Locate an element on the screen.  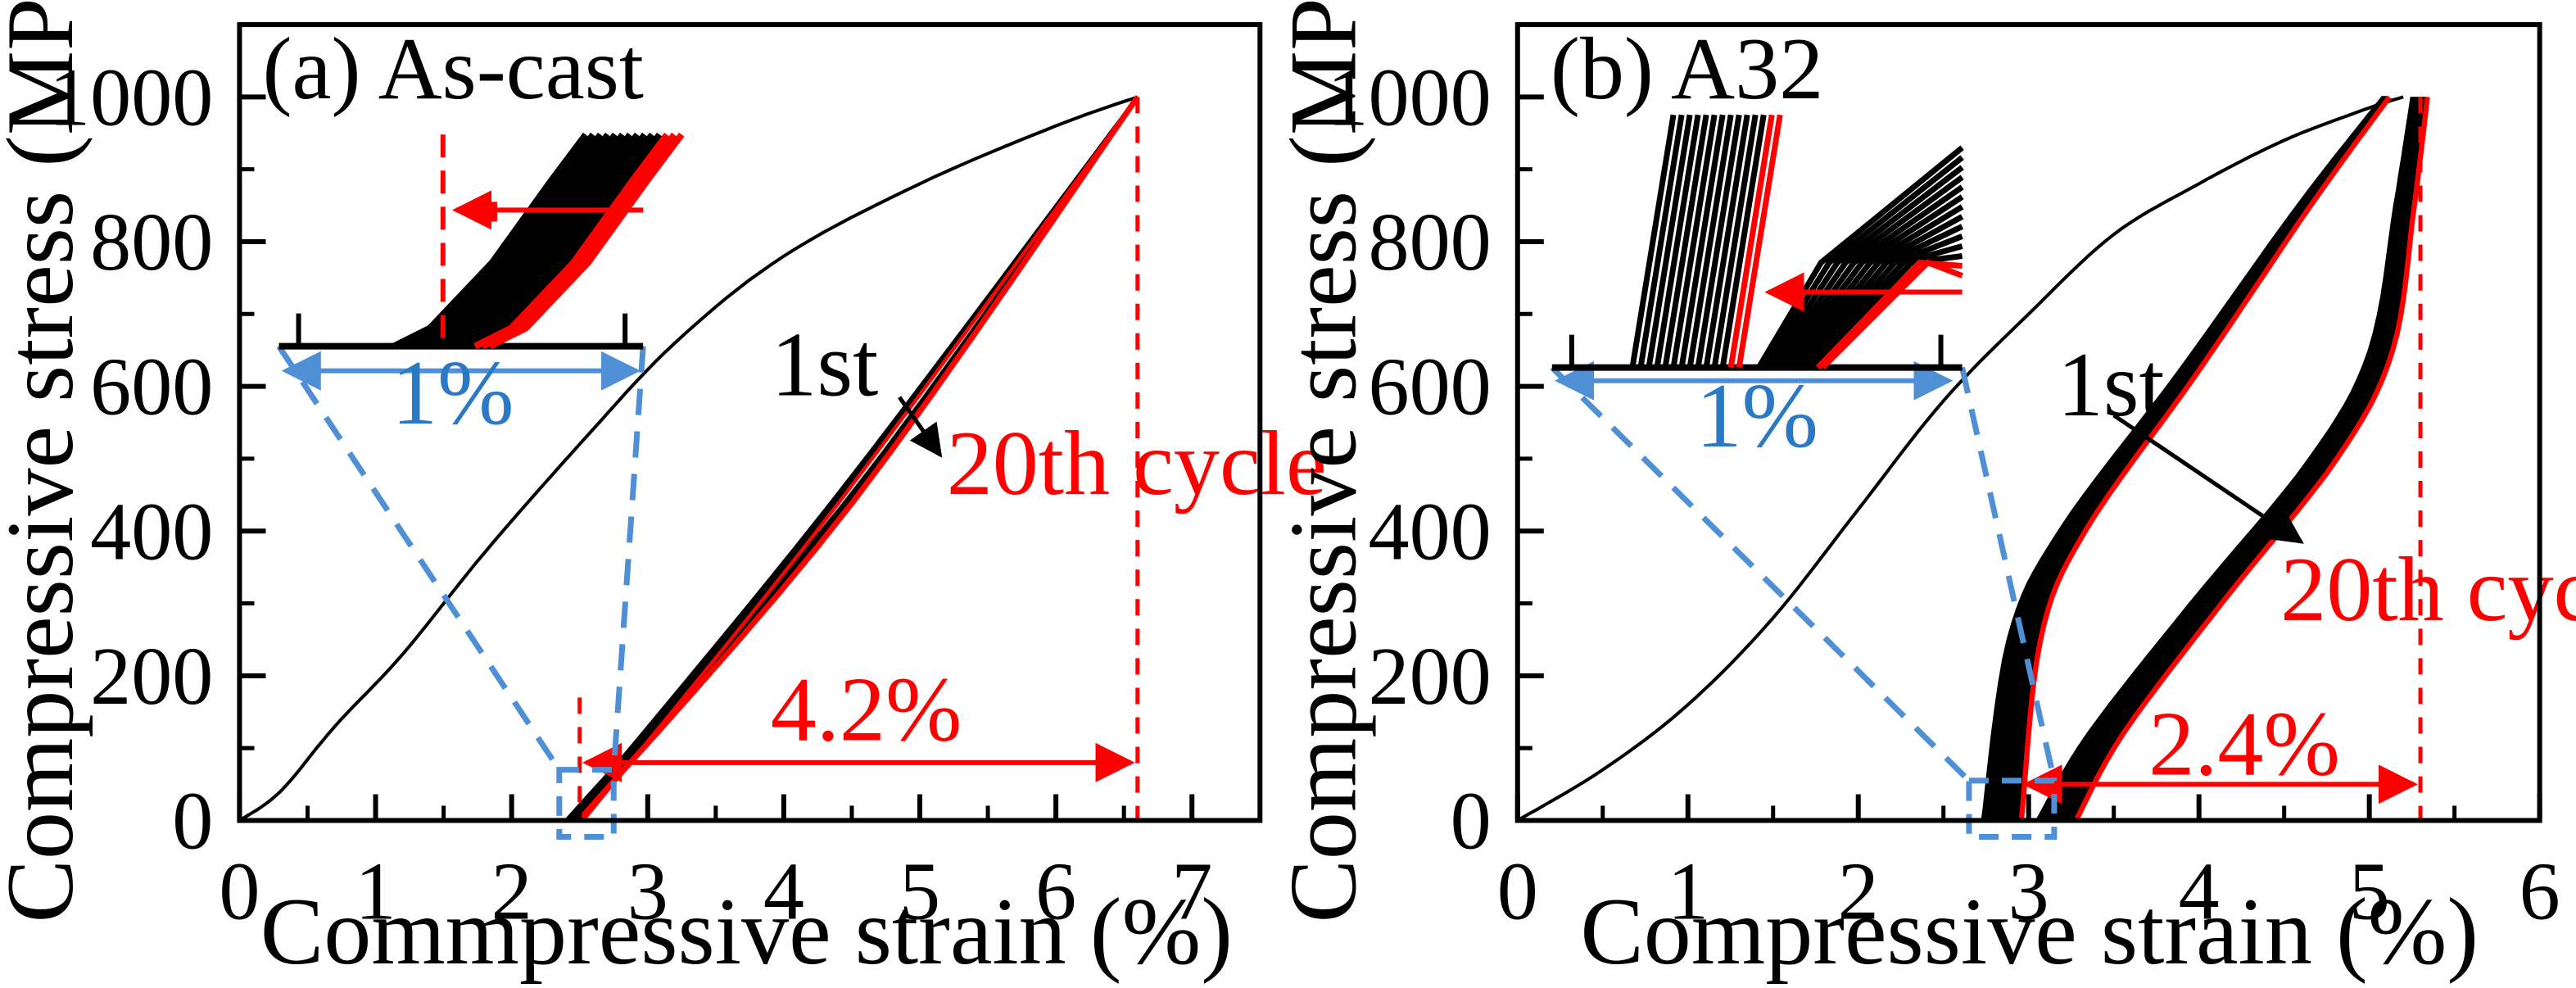
a-x-tick-label: 2 is located at coordinates (511, 891).